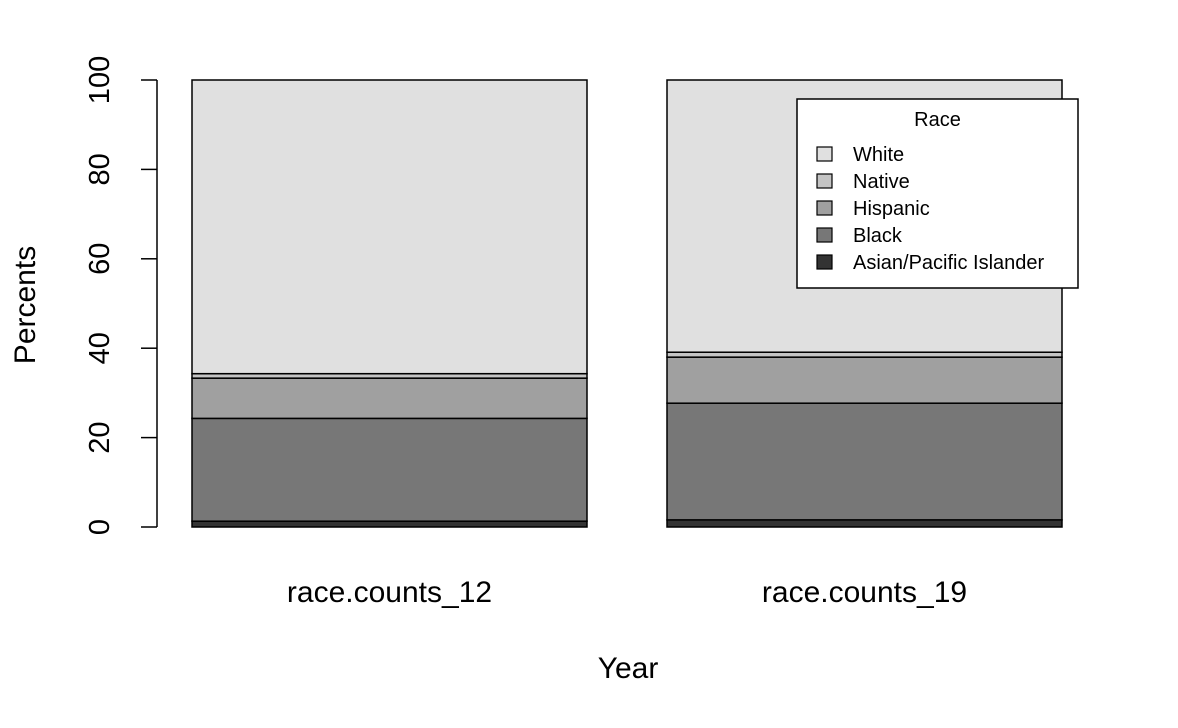  I want to click on legend-label: Native, so click(881, 182).